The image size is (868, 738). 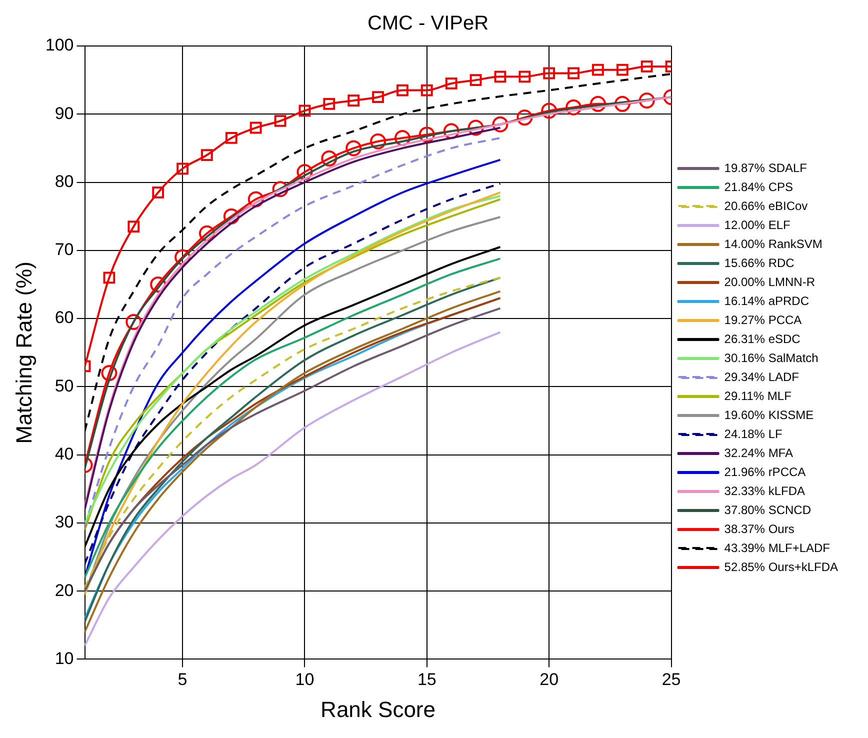 What do you see at coordinates (764, 491) in the screenshot?
I see `legend-label: 32.33% kLFDA` at bounding box center [764, 491].